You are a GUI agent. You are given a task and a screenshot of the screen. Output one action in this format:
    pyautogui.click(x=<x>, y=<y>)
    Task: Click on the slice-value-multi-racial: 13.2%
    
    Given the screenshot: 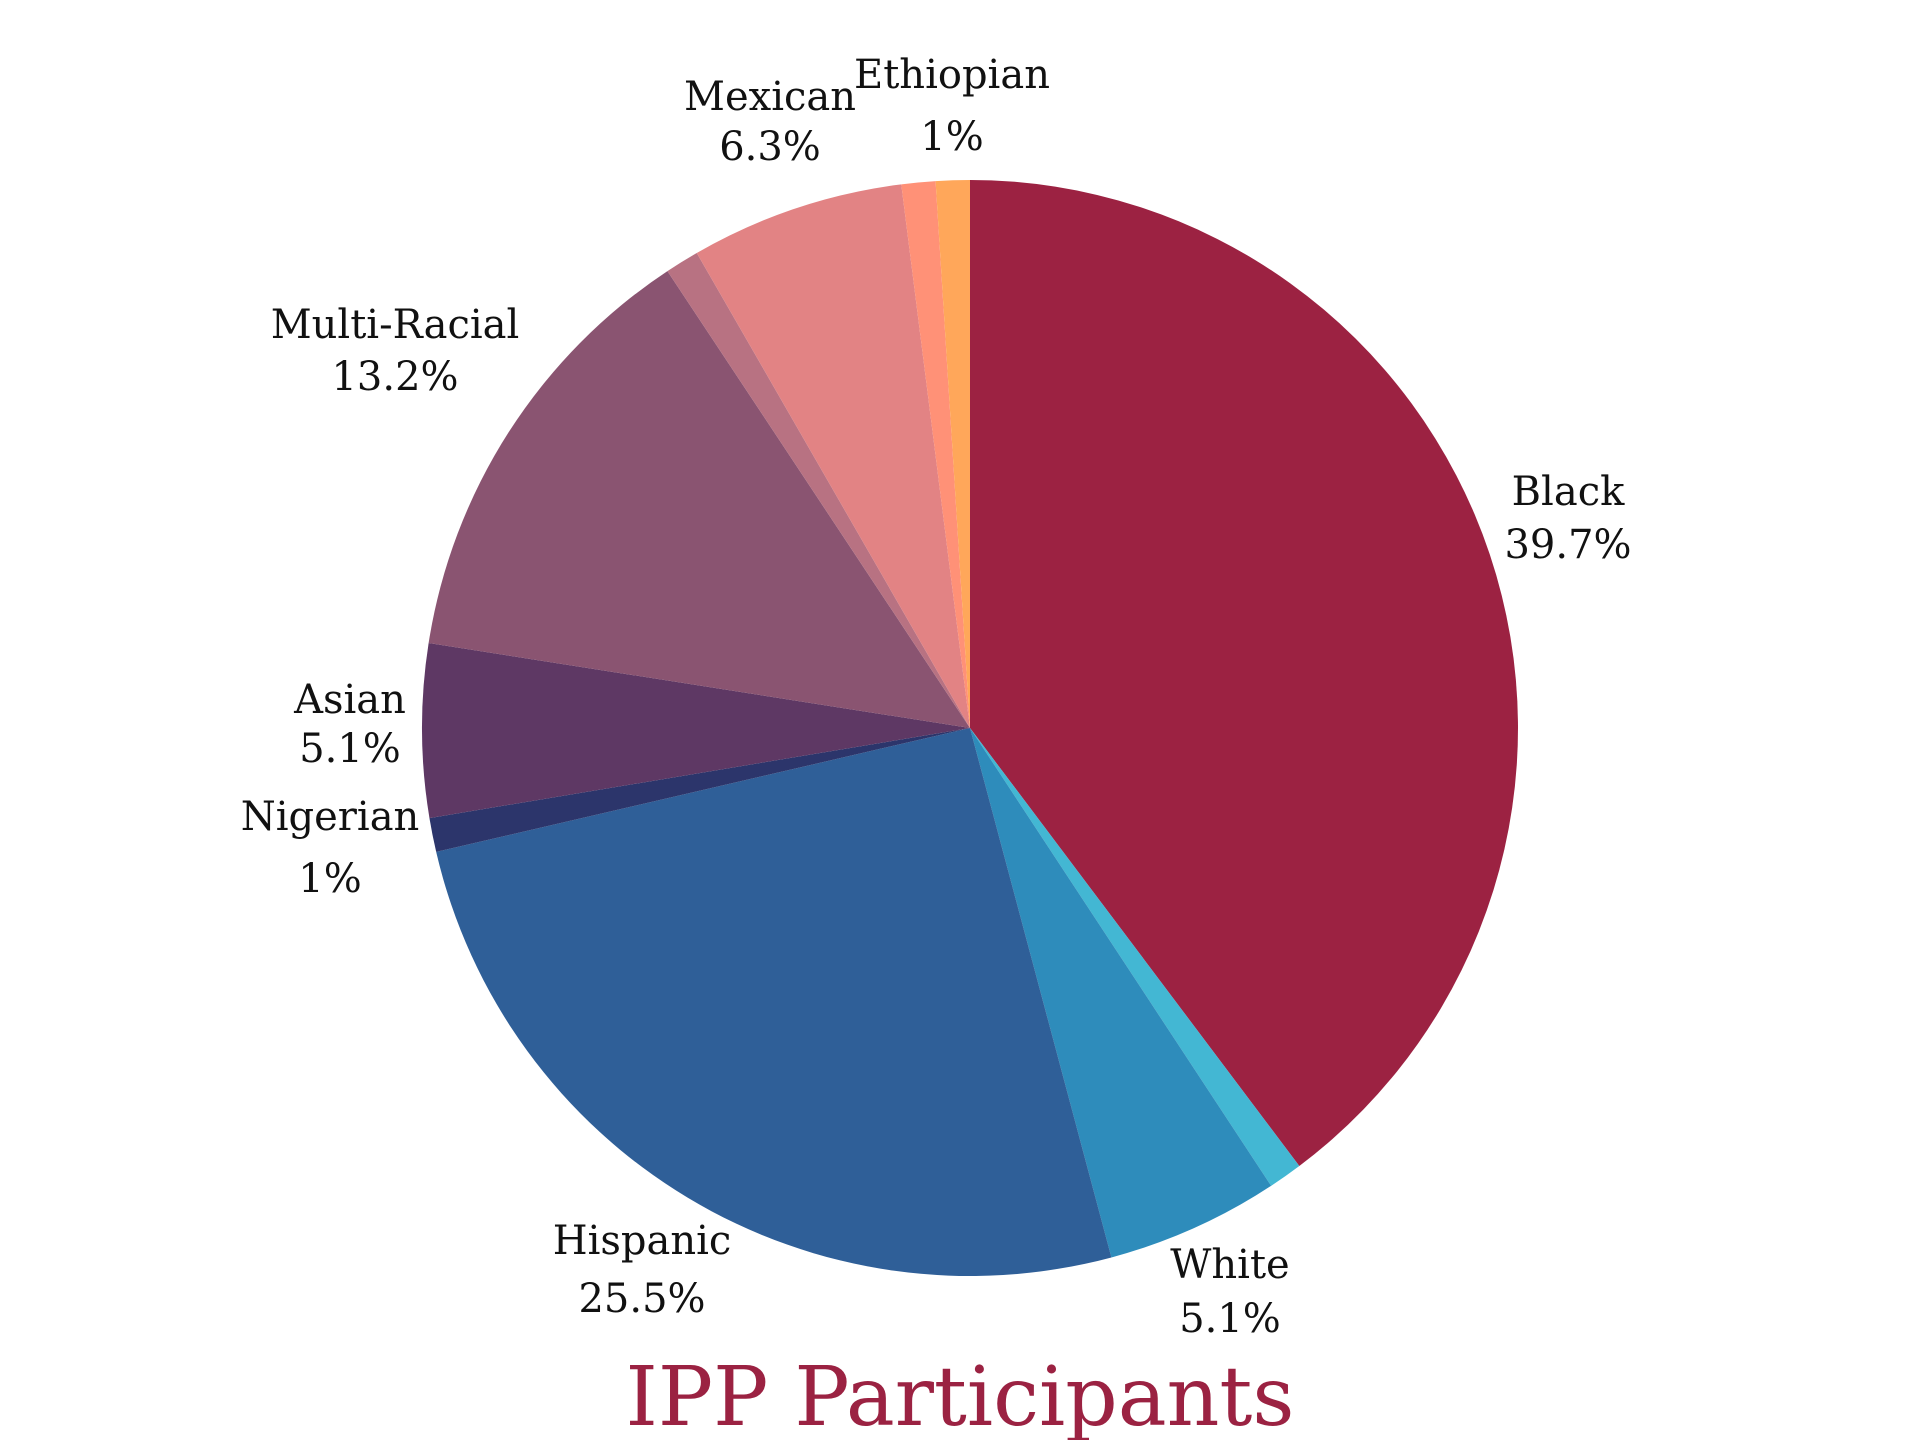 What is the action you would take?
    pyautogui.click(x=394, y=377)
    